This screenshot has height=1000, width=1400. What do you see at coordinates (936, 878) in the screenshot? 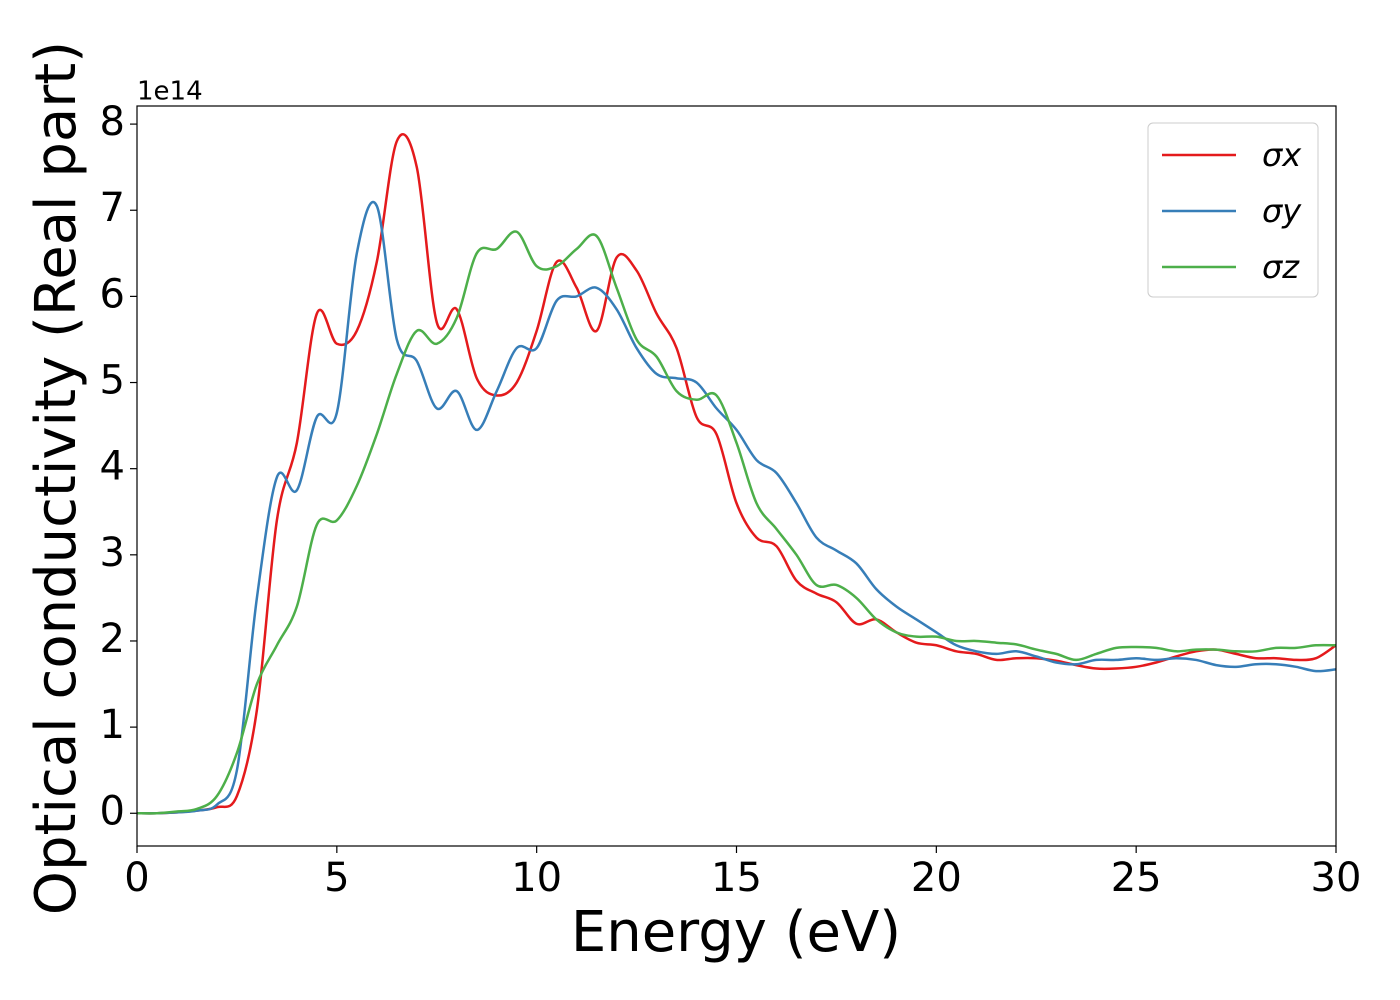
I see `x-tick-label: 20` at bounding box center [936, 878].